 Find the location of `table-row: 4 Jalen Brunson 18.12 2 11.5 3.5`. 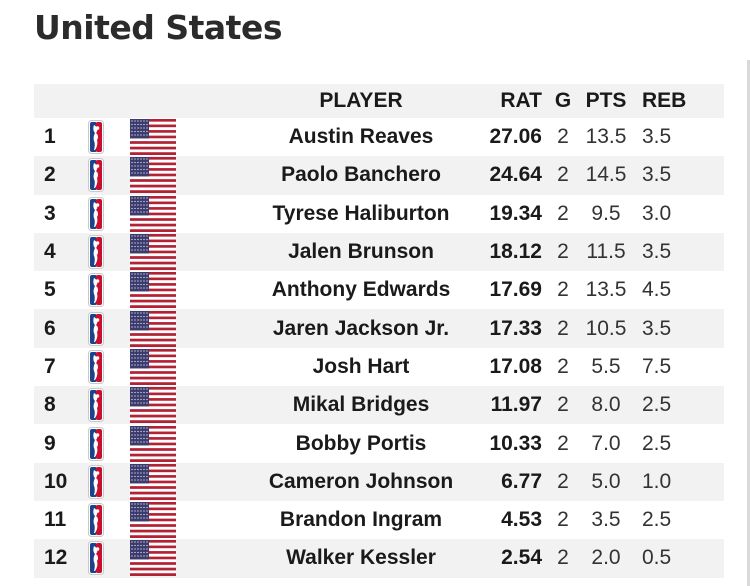

table-row: 4 Jalen Brunson 18.12 2 11.5 3.5 is located at coordinates (379, 252).